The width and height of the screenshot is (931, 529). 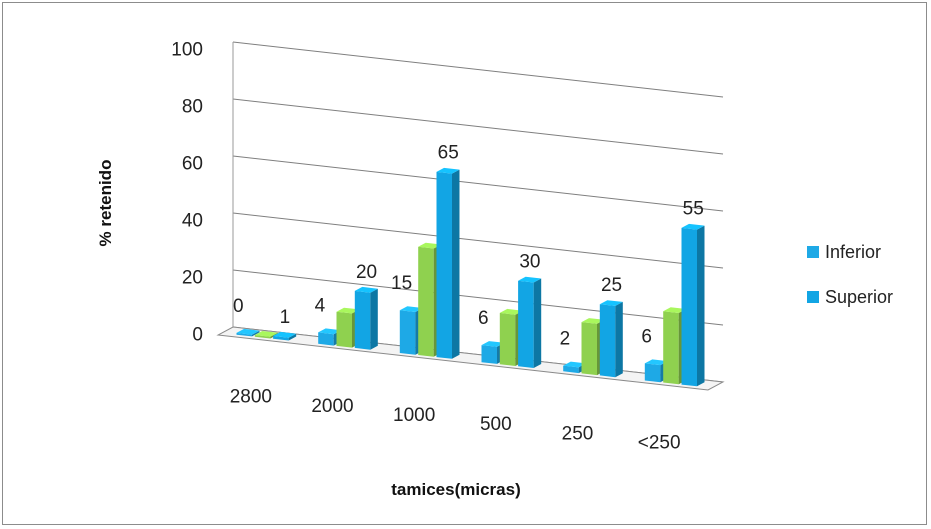 What do you see at coordinates (853, 252) in the screenshot?
I see `legend-label-inferior: Inferior` at bounding box center [853, 252].